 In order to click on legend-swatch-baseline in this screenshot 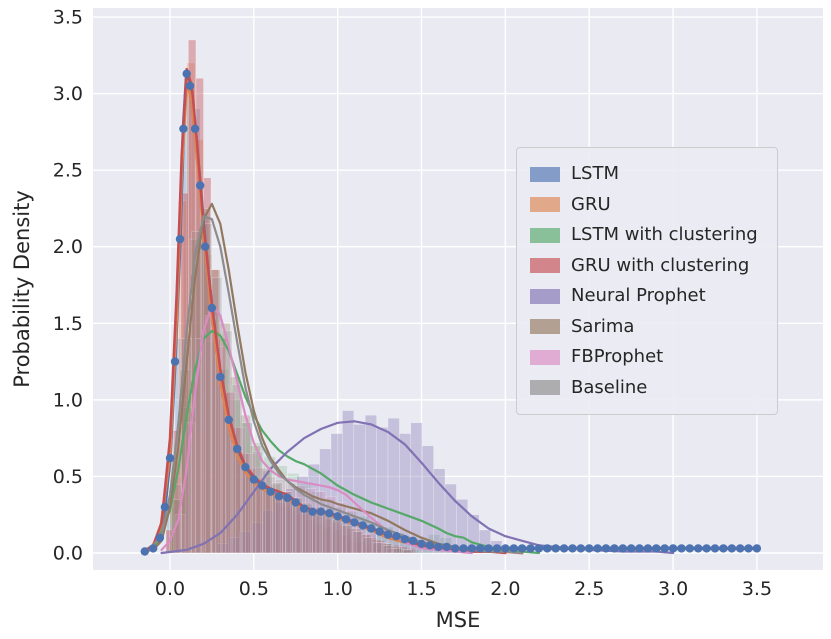, I will do `click(545, 388)`.